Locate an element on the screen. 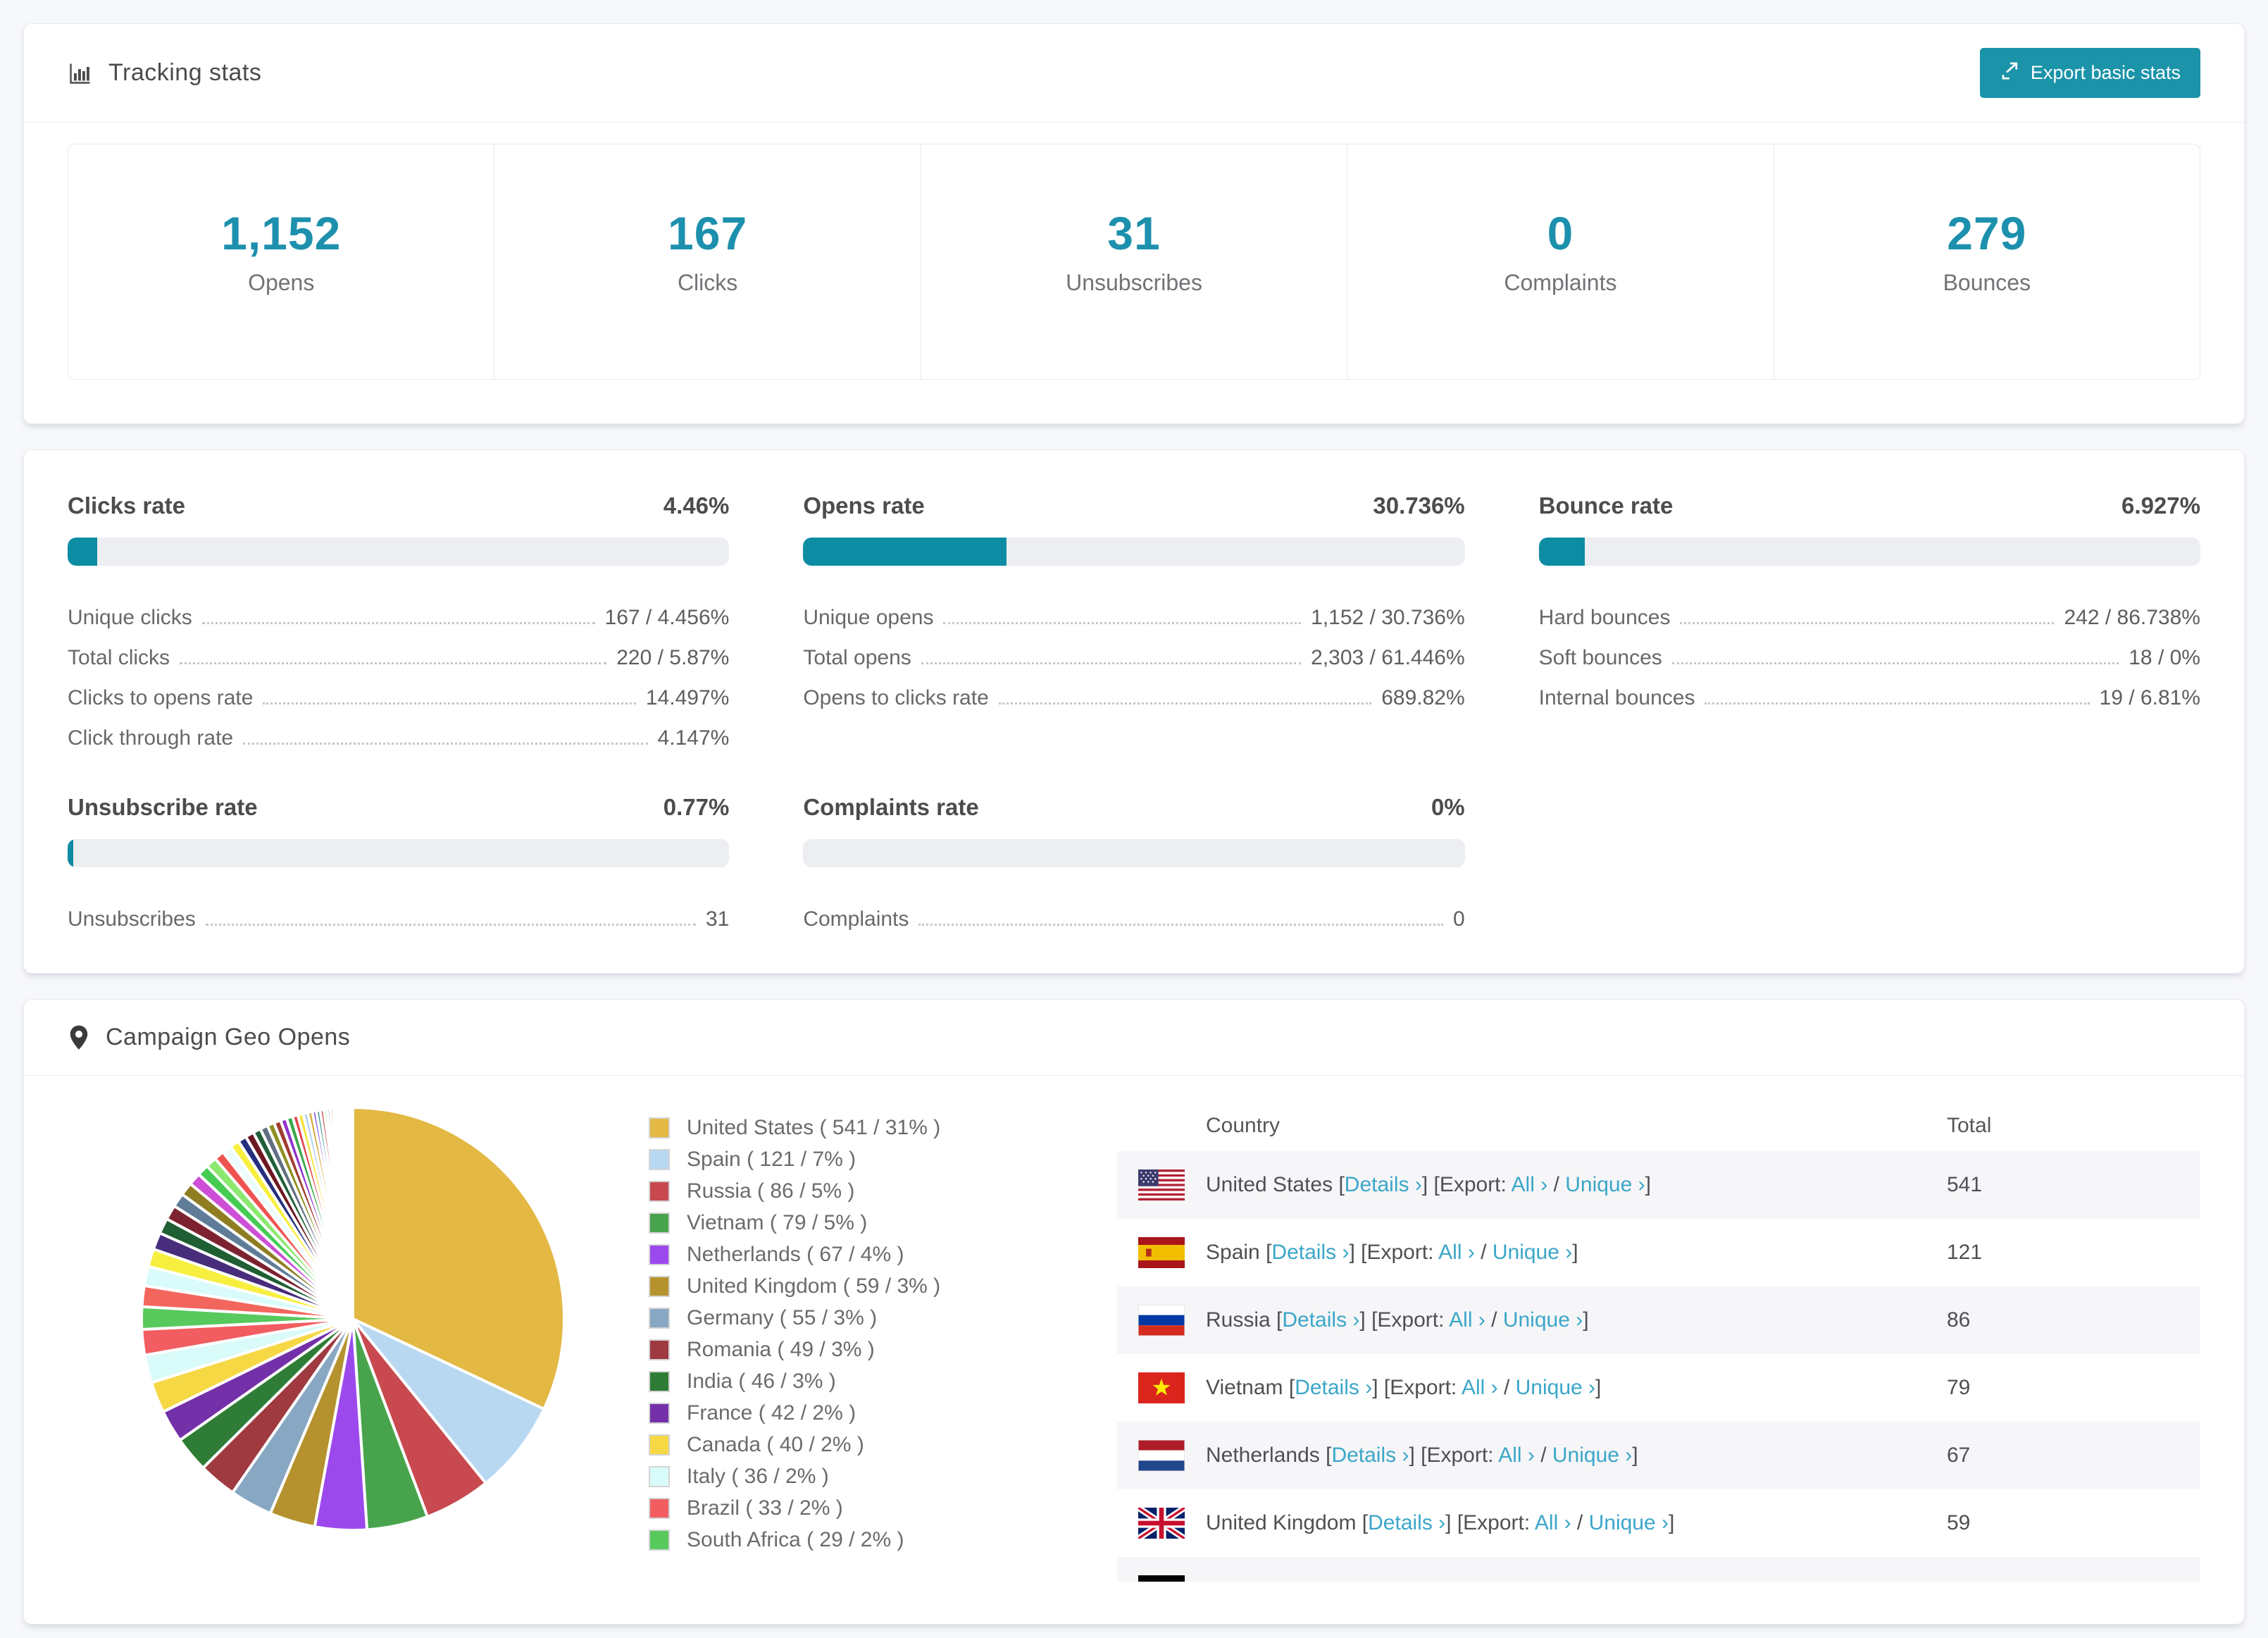  rate-value: 6.927% is located at coordinates (2160, 505).